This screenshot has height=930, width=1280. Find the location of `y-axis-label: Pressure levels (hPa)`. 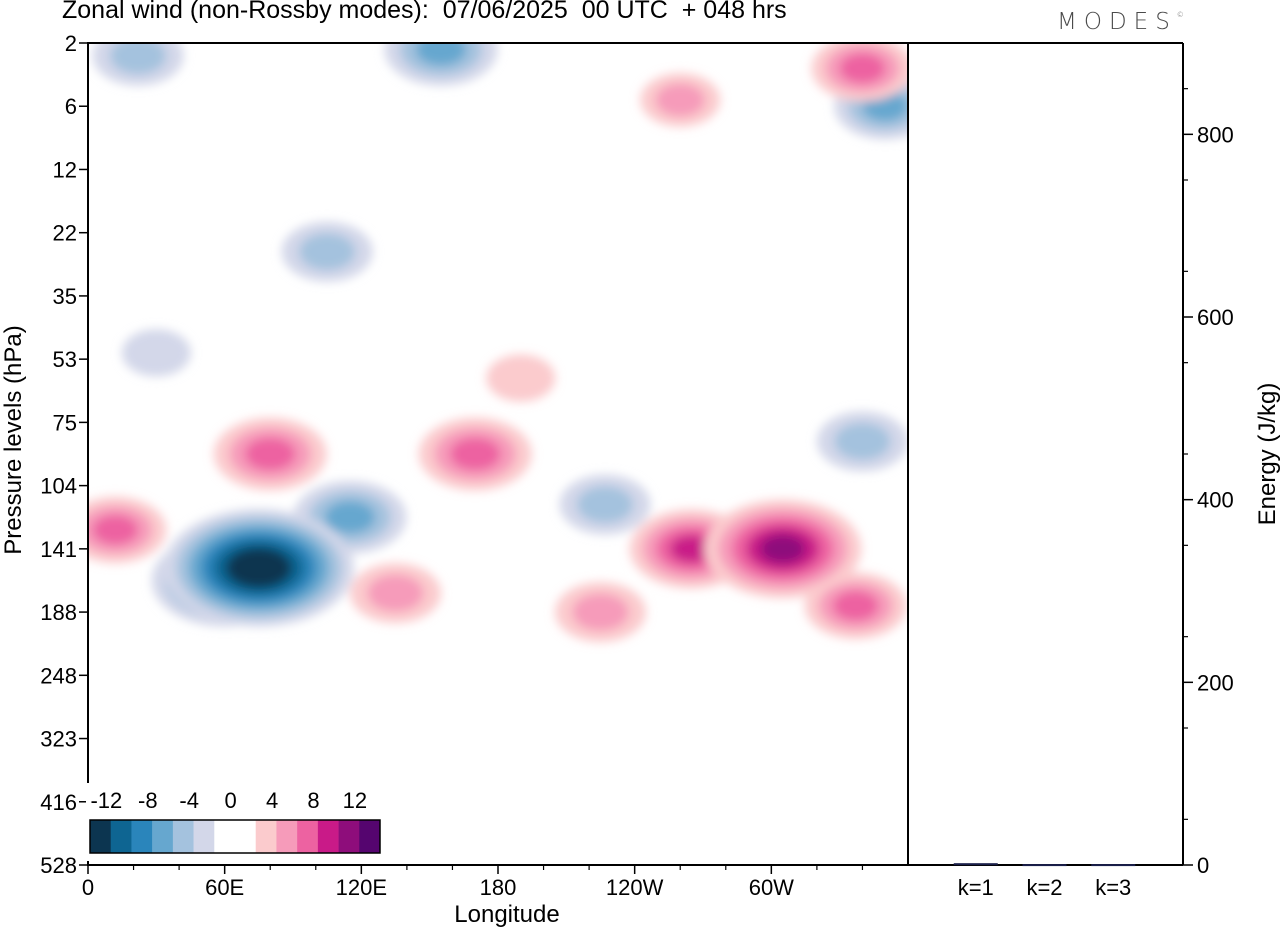

y-axis-label: Pressure levels (hPa) is located at coordinates (13, 439).